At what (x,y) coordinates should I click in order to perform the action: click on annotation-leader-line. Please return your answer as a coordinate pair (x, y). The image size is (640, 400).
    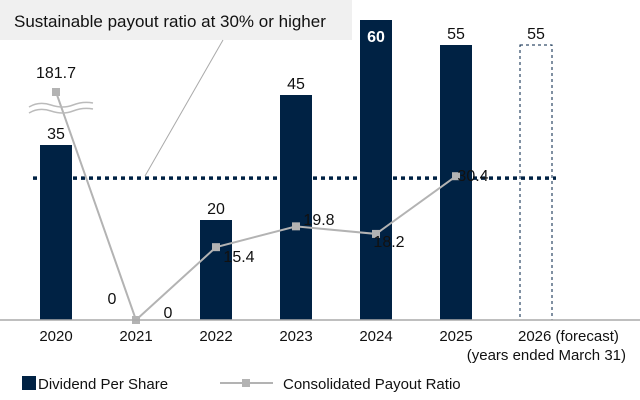
    Looking at the image, I should click on (184, 108).